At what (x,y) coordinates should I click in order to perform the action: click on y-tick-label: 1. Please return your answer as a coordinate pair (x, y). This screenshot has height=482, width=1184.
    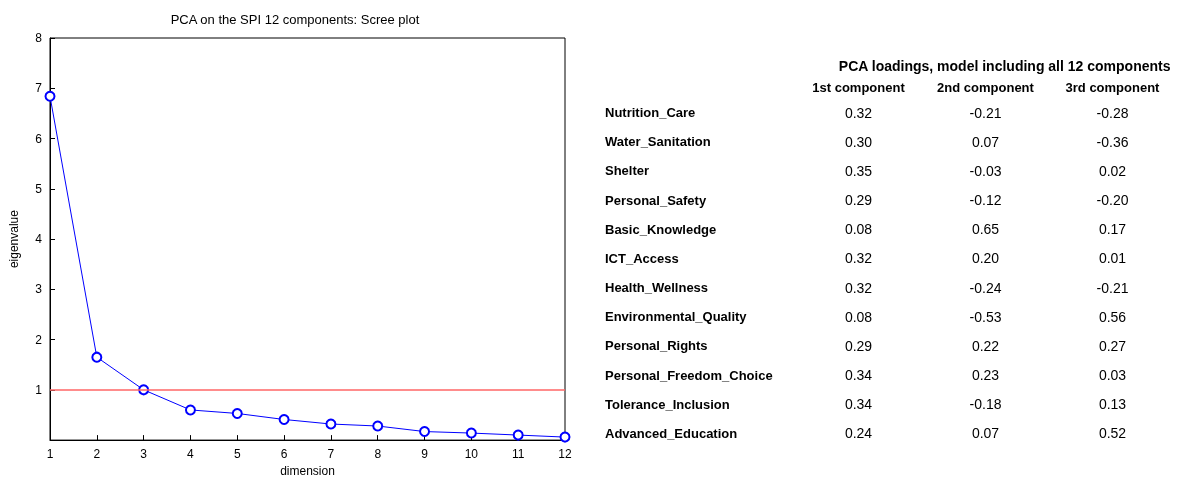
    Looking at the image, I should click on (39, 389).